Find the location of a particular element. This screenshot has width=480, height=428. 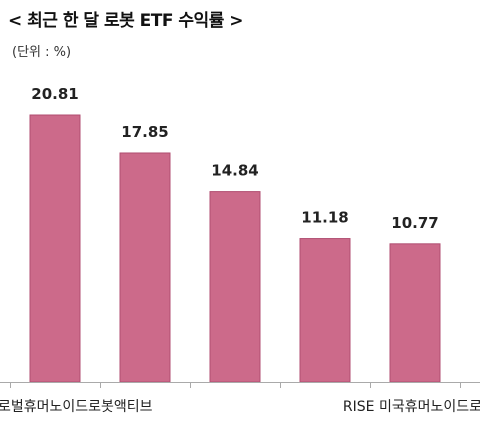

chart-title: < 최근 한 달 로봇 ETF 수익률 > is located at coordinates (126, 21).